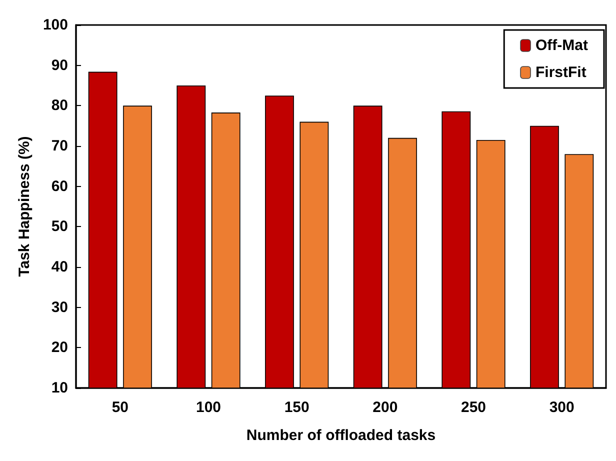 This screenshot has height=461, width=616. I want to click on y-tick-label: 100, so click(55, 25).